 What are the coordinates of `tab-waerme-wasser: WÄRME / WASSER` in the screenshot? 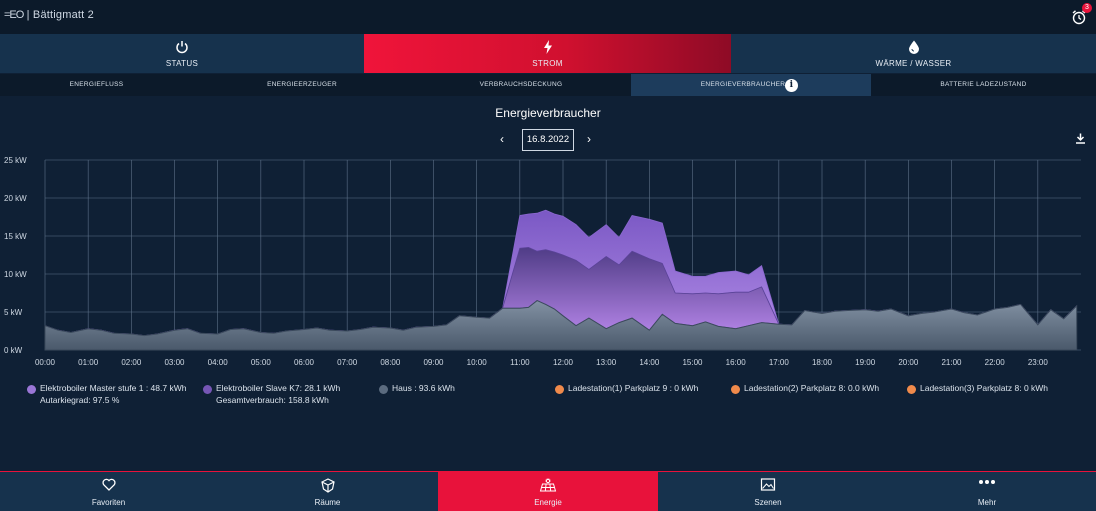 It's located at (913, 53).